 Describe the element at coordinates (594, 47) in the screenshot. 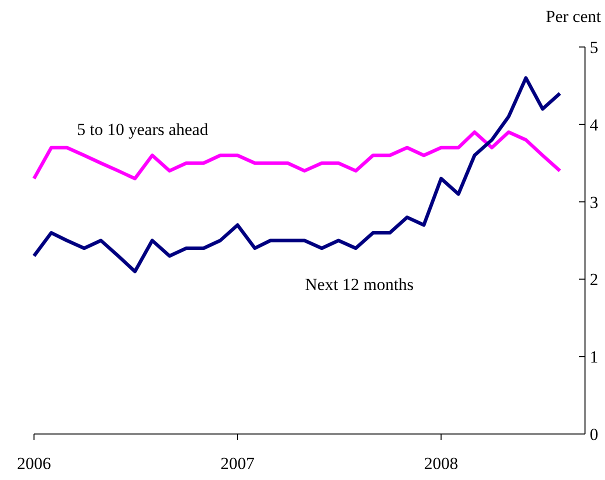

I see `y-tick-label: 5` at that location.